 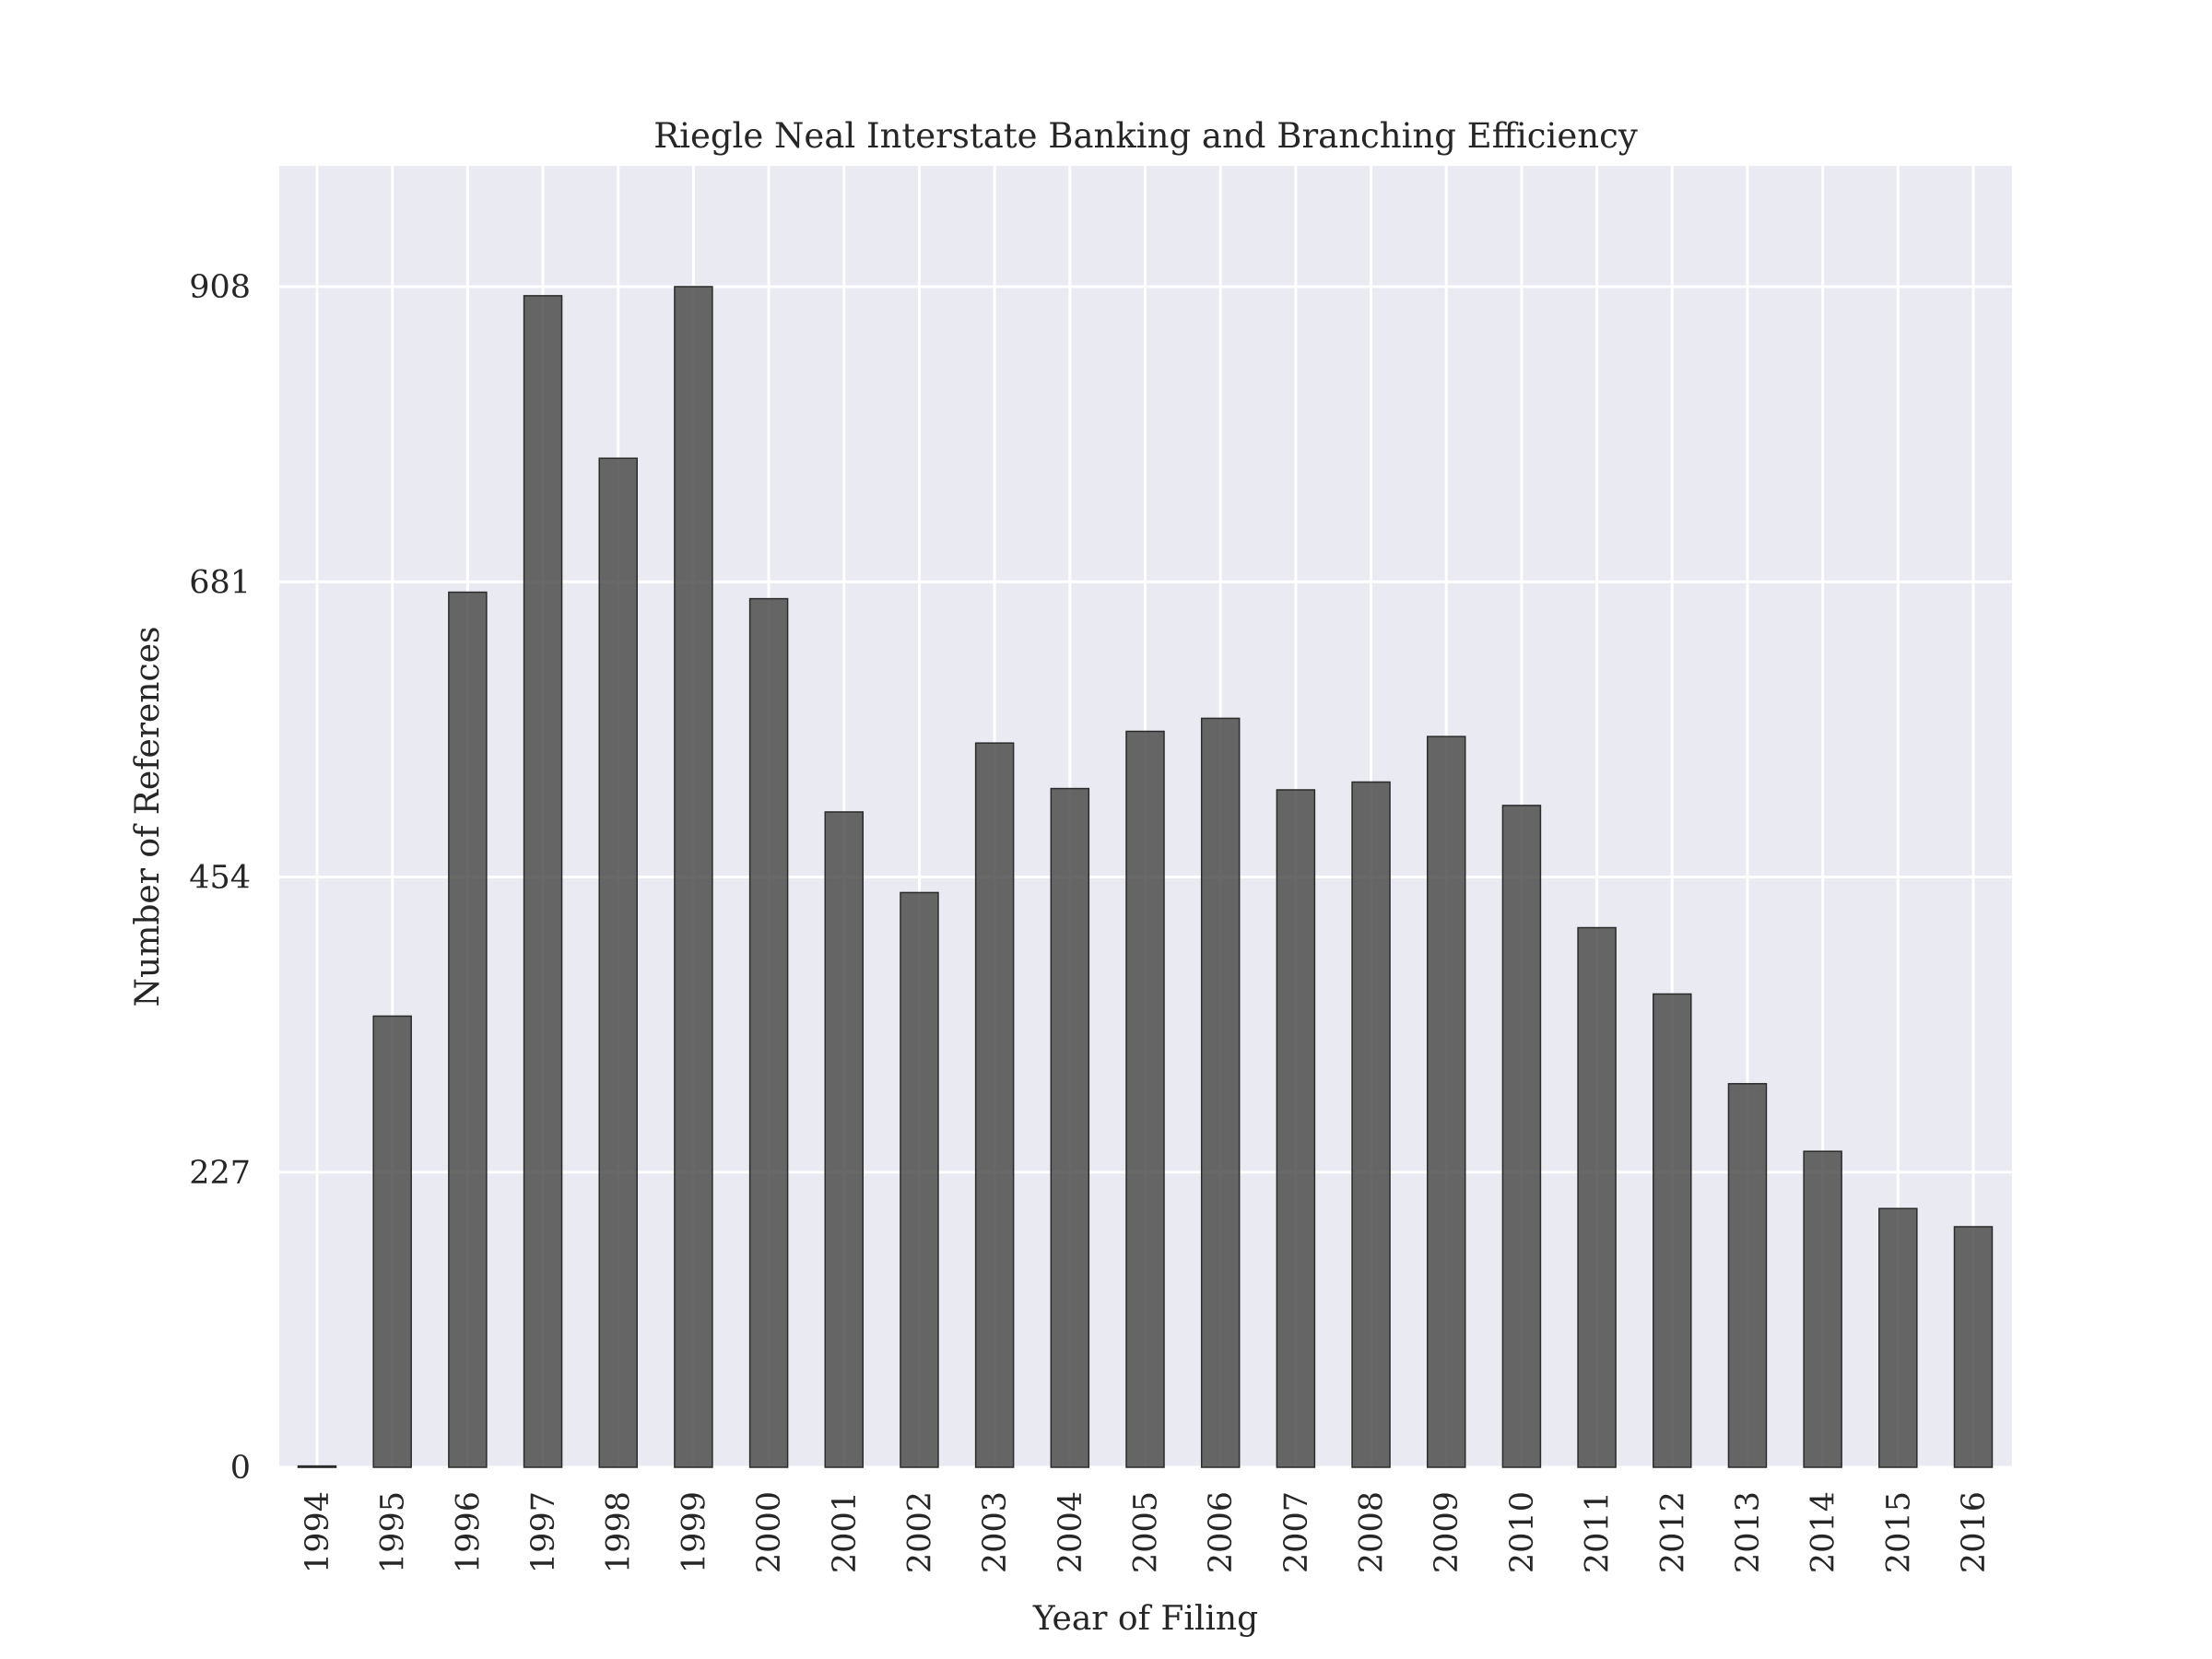 I want to click on x-tick-label: 2016, so click(x=1974, y=1532).